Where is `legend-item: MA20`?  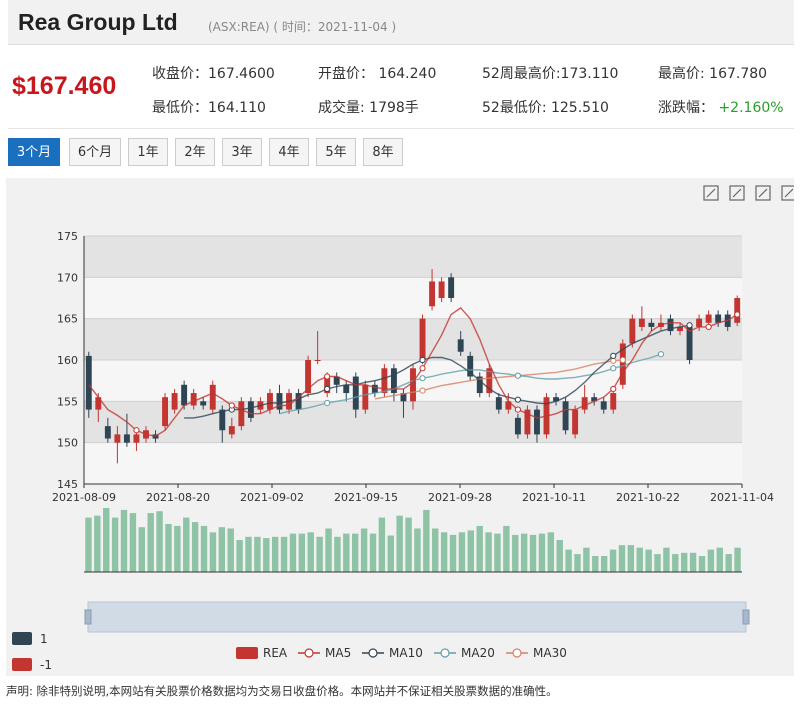 legend-item: MA20 is located at coordinates (464, 653).